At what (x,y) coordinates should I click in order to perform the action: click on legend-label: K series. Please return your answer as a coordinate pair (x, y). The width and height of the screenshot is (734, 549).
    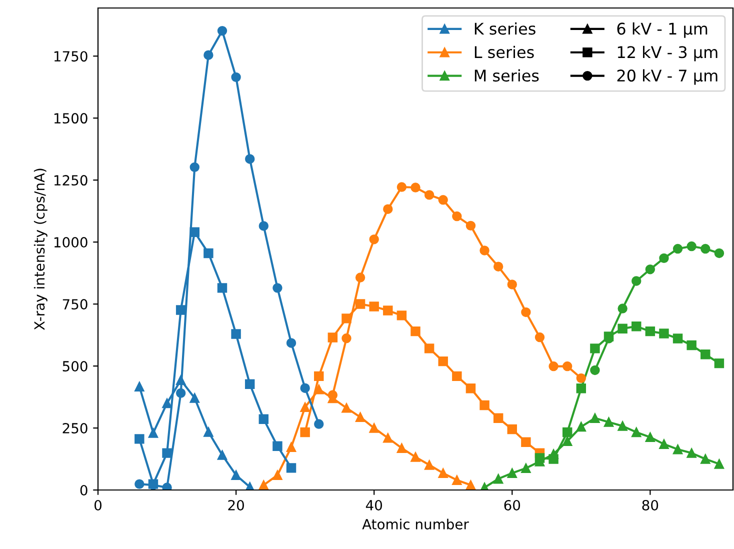
    Looking at the image, I should click on (505, 28).